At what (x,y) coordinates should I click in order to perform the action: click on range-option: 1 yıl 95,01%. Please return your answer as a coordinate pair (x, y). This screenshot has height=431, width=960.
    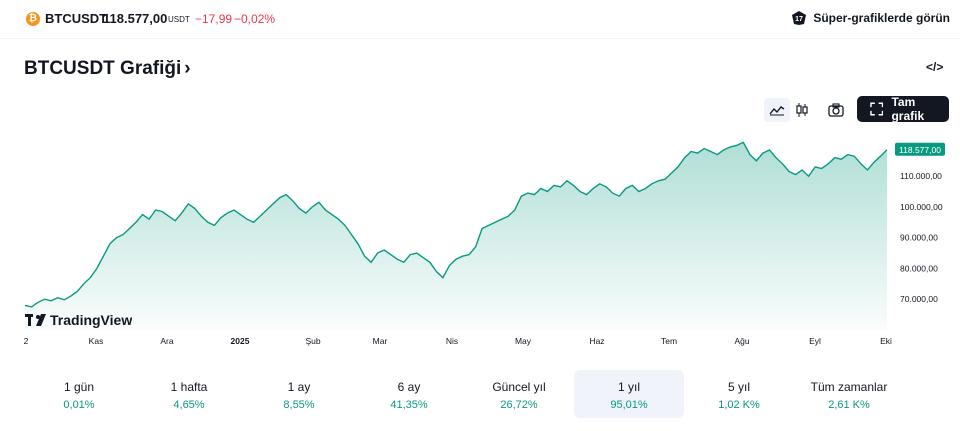
    Looking at the image, I should click on (629, 394).